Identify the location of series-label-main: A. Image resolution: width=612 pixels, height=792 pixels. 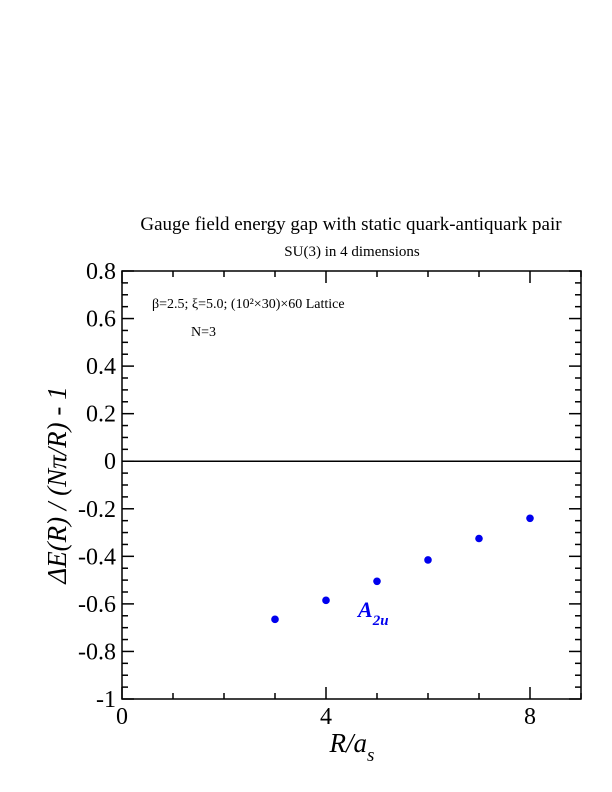
(364, 609).